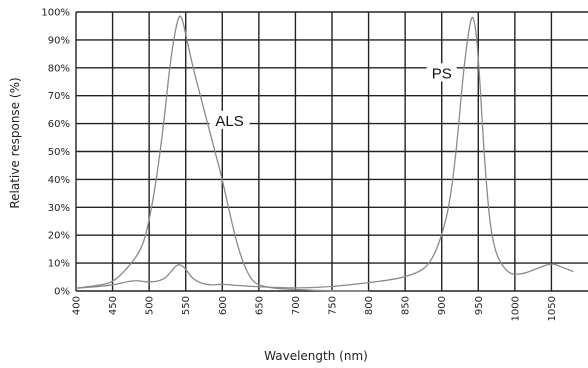 The width and height of the screenshot is (588, 368). Describe the element at coordinates (442, 305) in the screenshot. I see `x-tick-label: 900` at that location.